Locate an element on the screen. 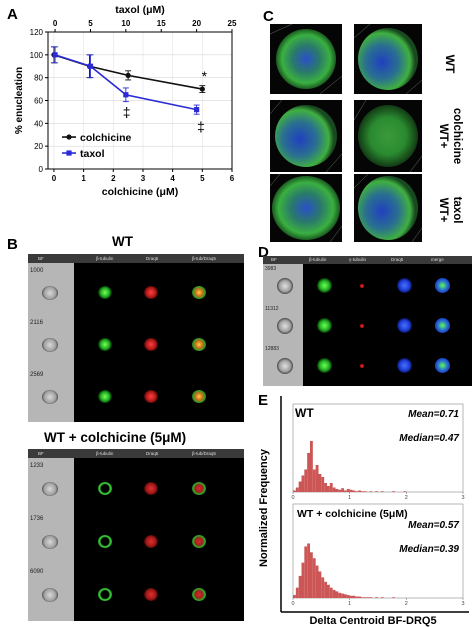  b-draq5-cell is located at coordinates (151, 344).